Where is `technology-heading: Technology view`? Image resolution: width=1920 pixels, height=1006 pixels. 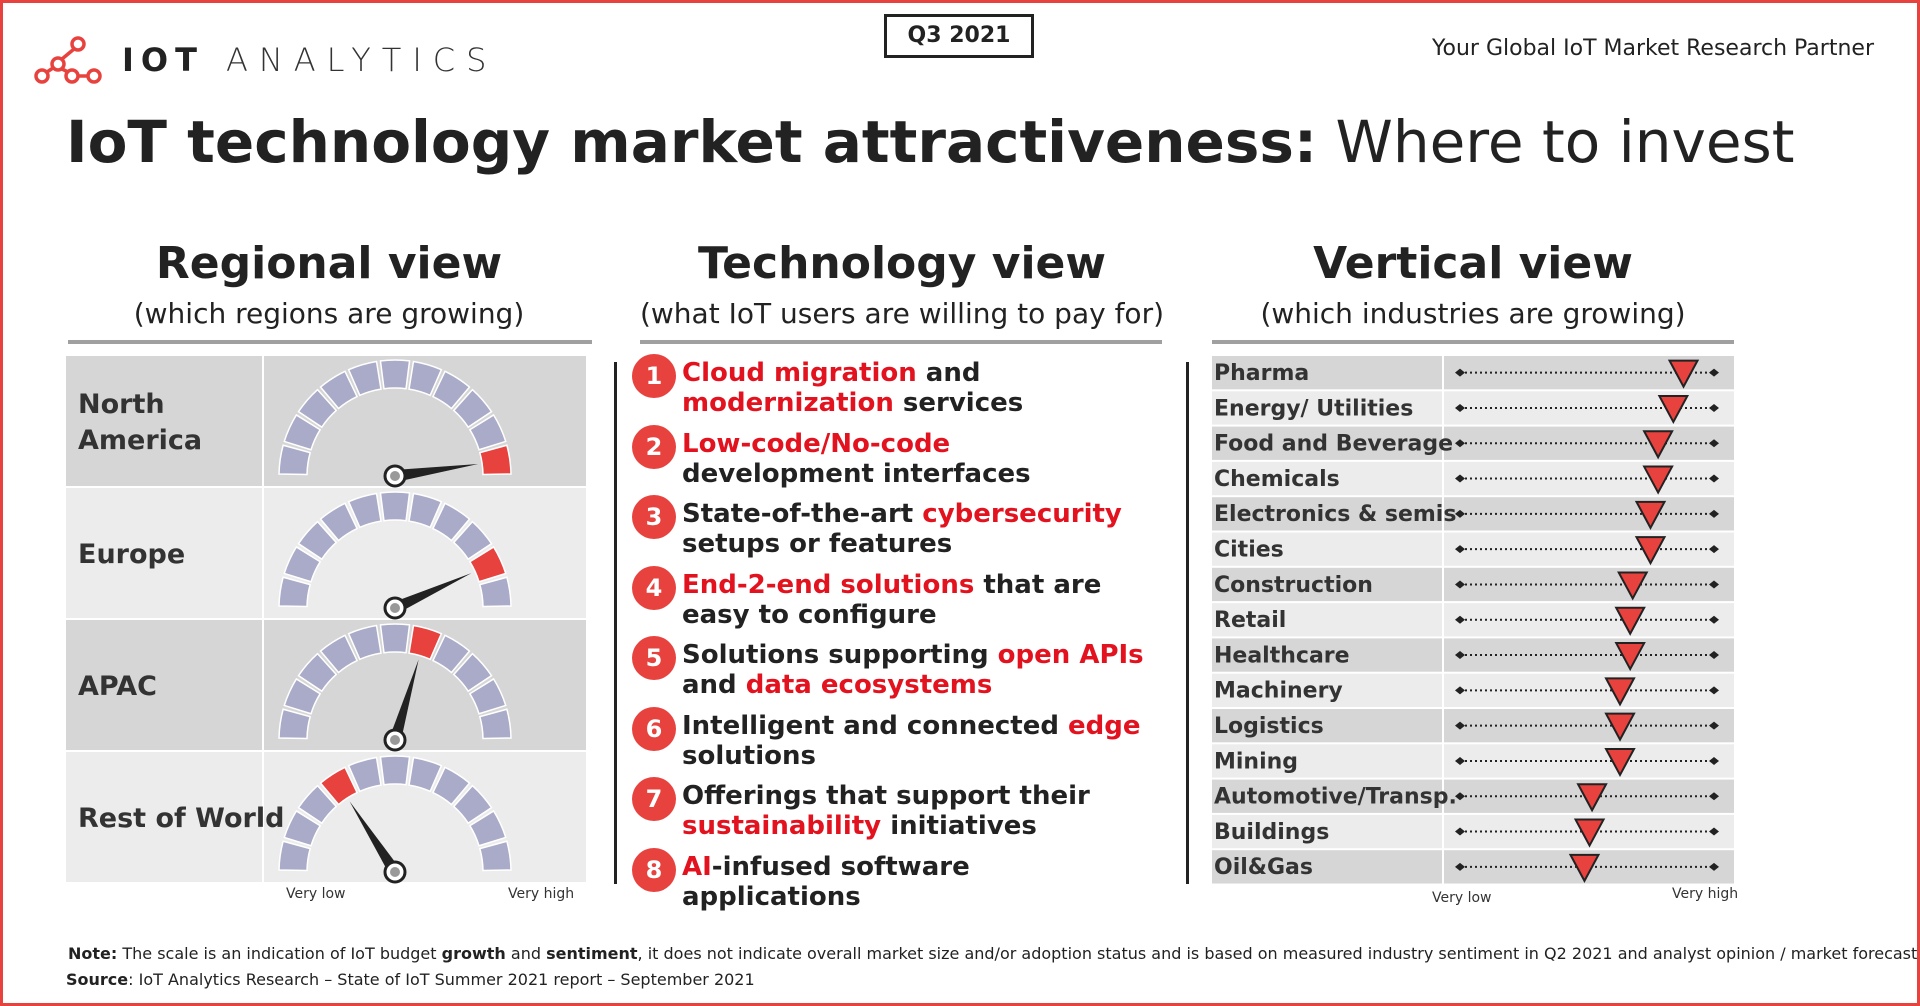 technology-heading: Technology view is located at coordinates (902, 263).